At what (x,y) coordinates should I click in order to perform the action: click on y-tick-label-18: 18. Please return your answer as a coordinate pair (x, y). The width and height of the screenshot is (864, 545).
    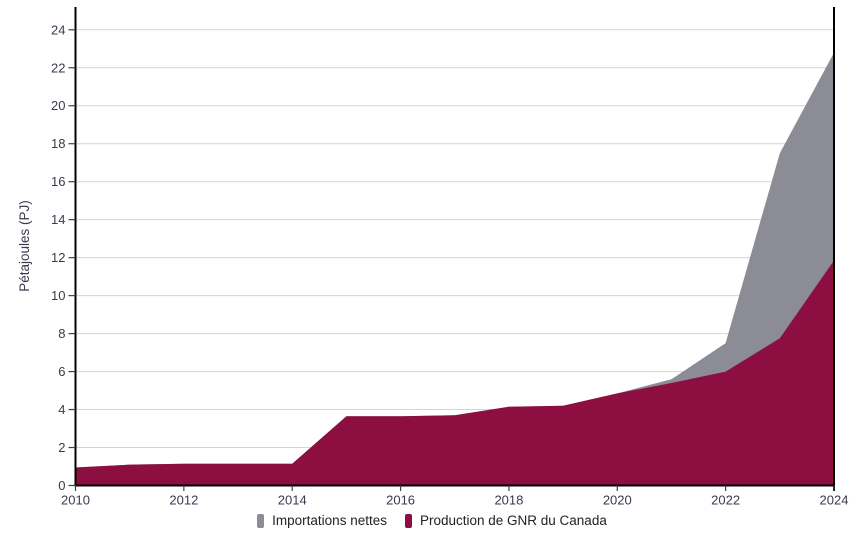
    Looking at the image, I should click on (58, 143).